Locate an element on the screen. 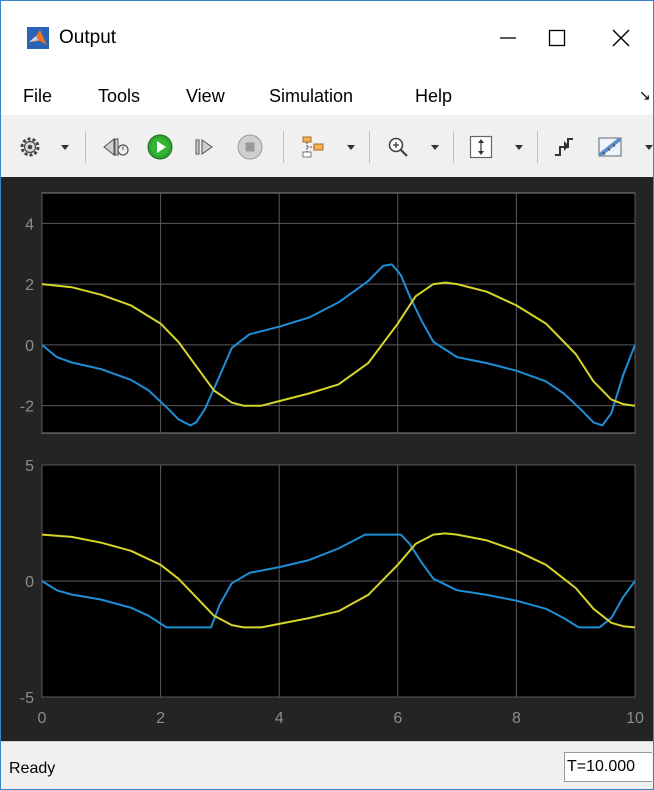 The height and width of the screenshot is (790, 654). x-tick-label: 8 is located at coordinates (516, 718).